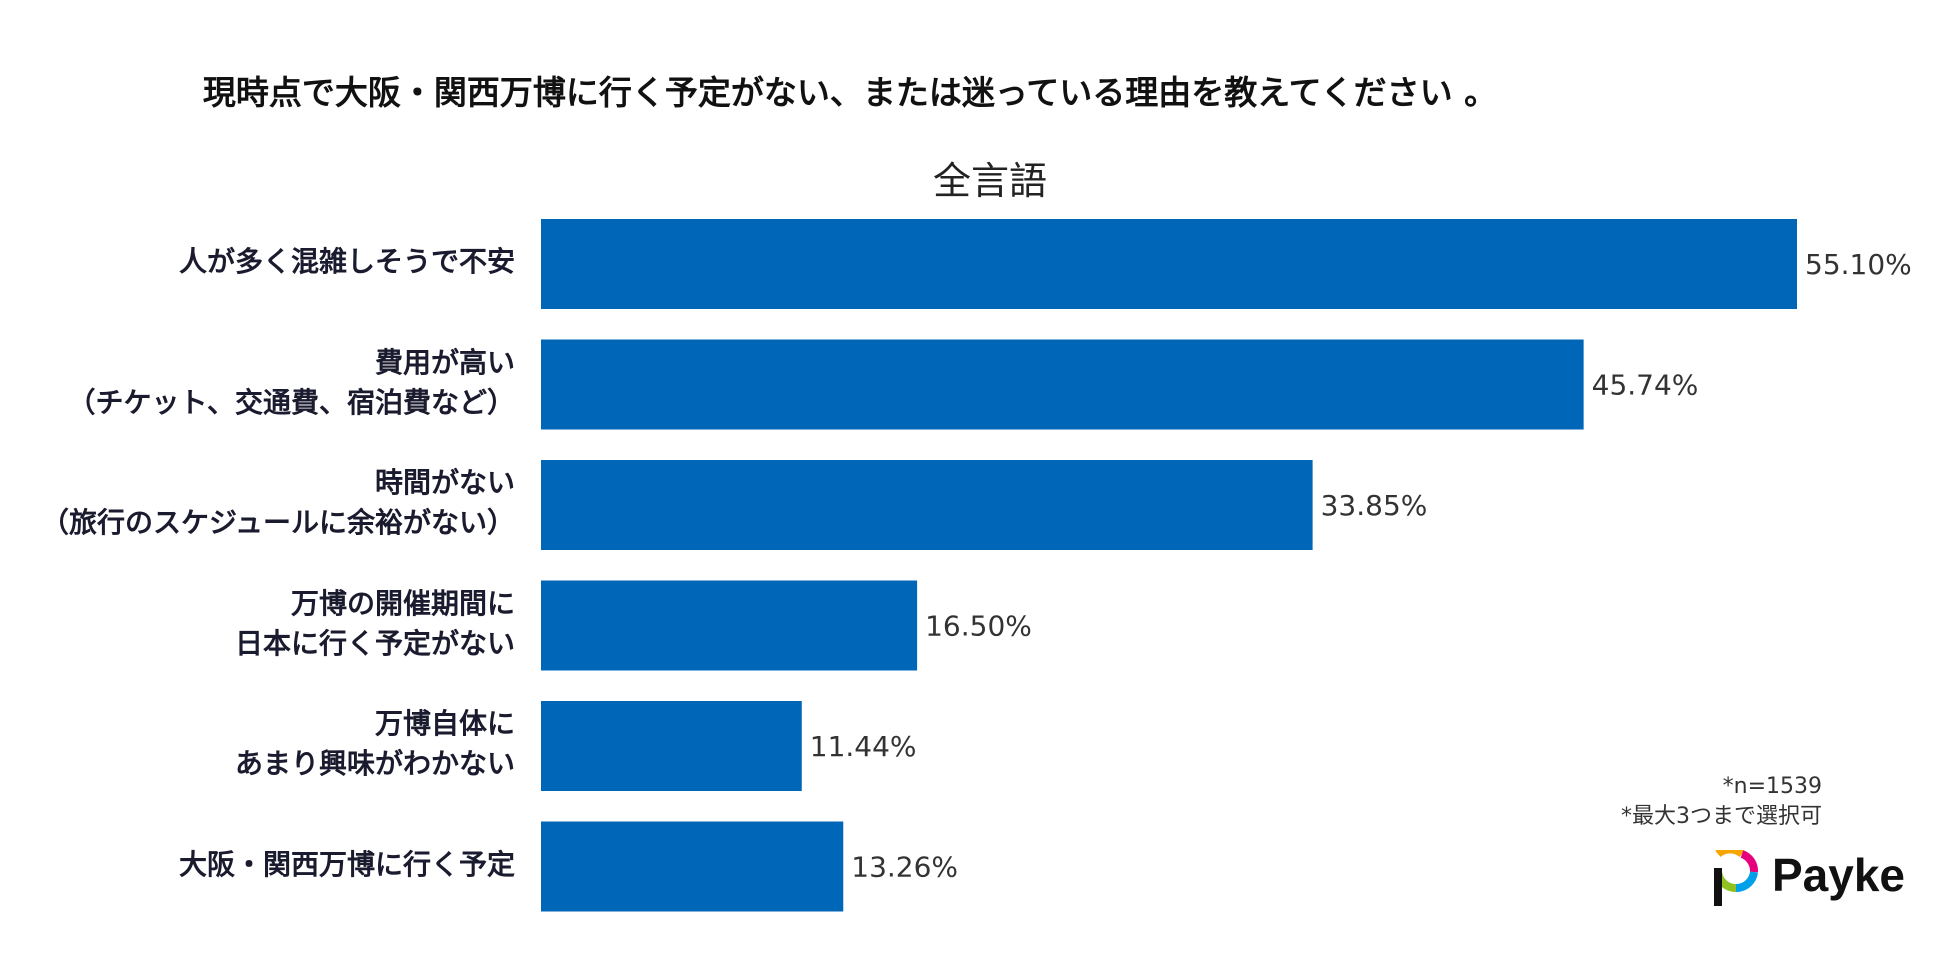 The width and height of the screenshot is (1950, 975). I want to click on category-label-1: 人が多く混雑しそうで不安, so click(347, 262).